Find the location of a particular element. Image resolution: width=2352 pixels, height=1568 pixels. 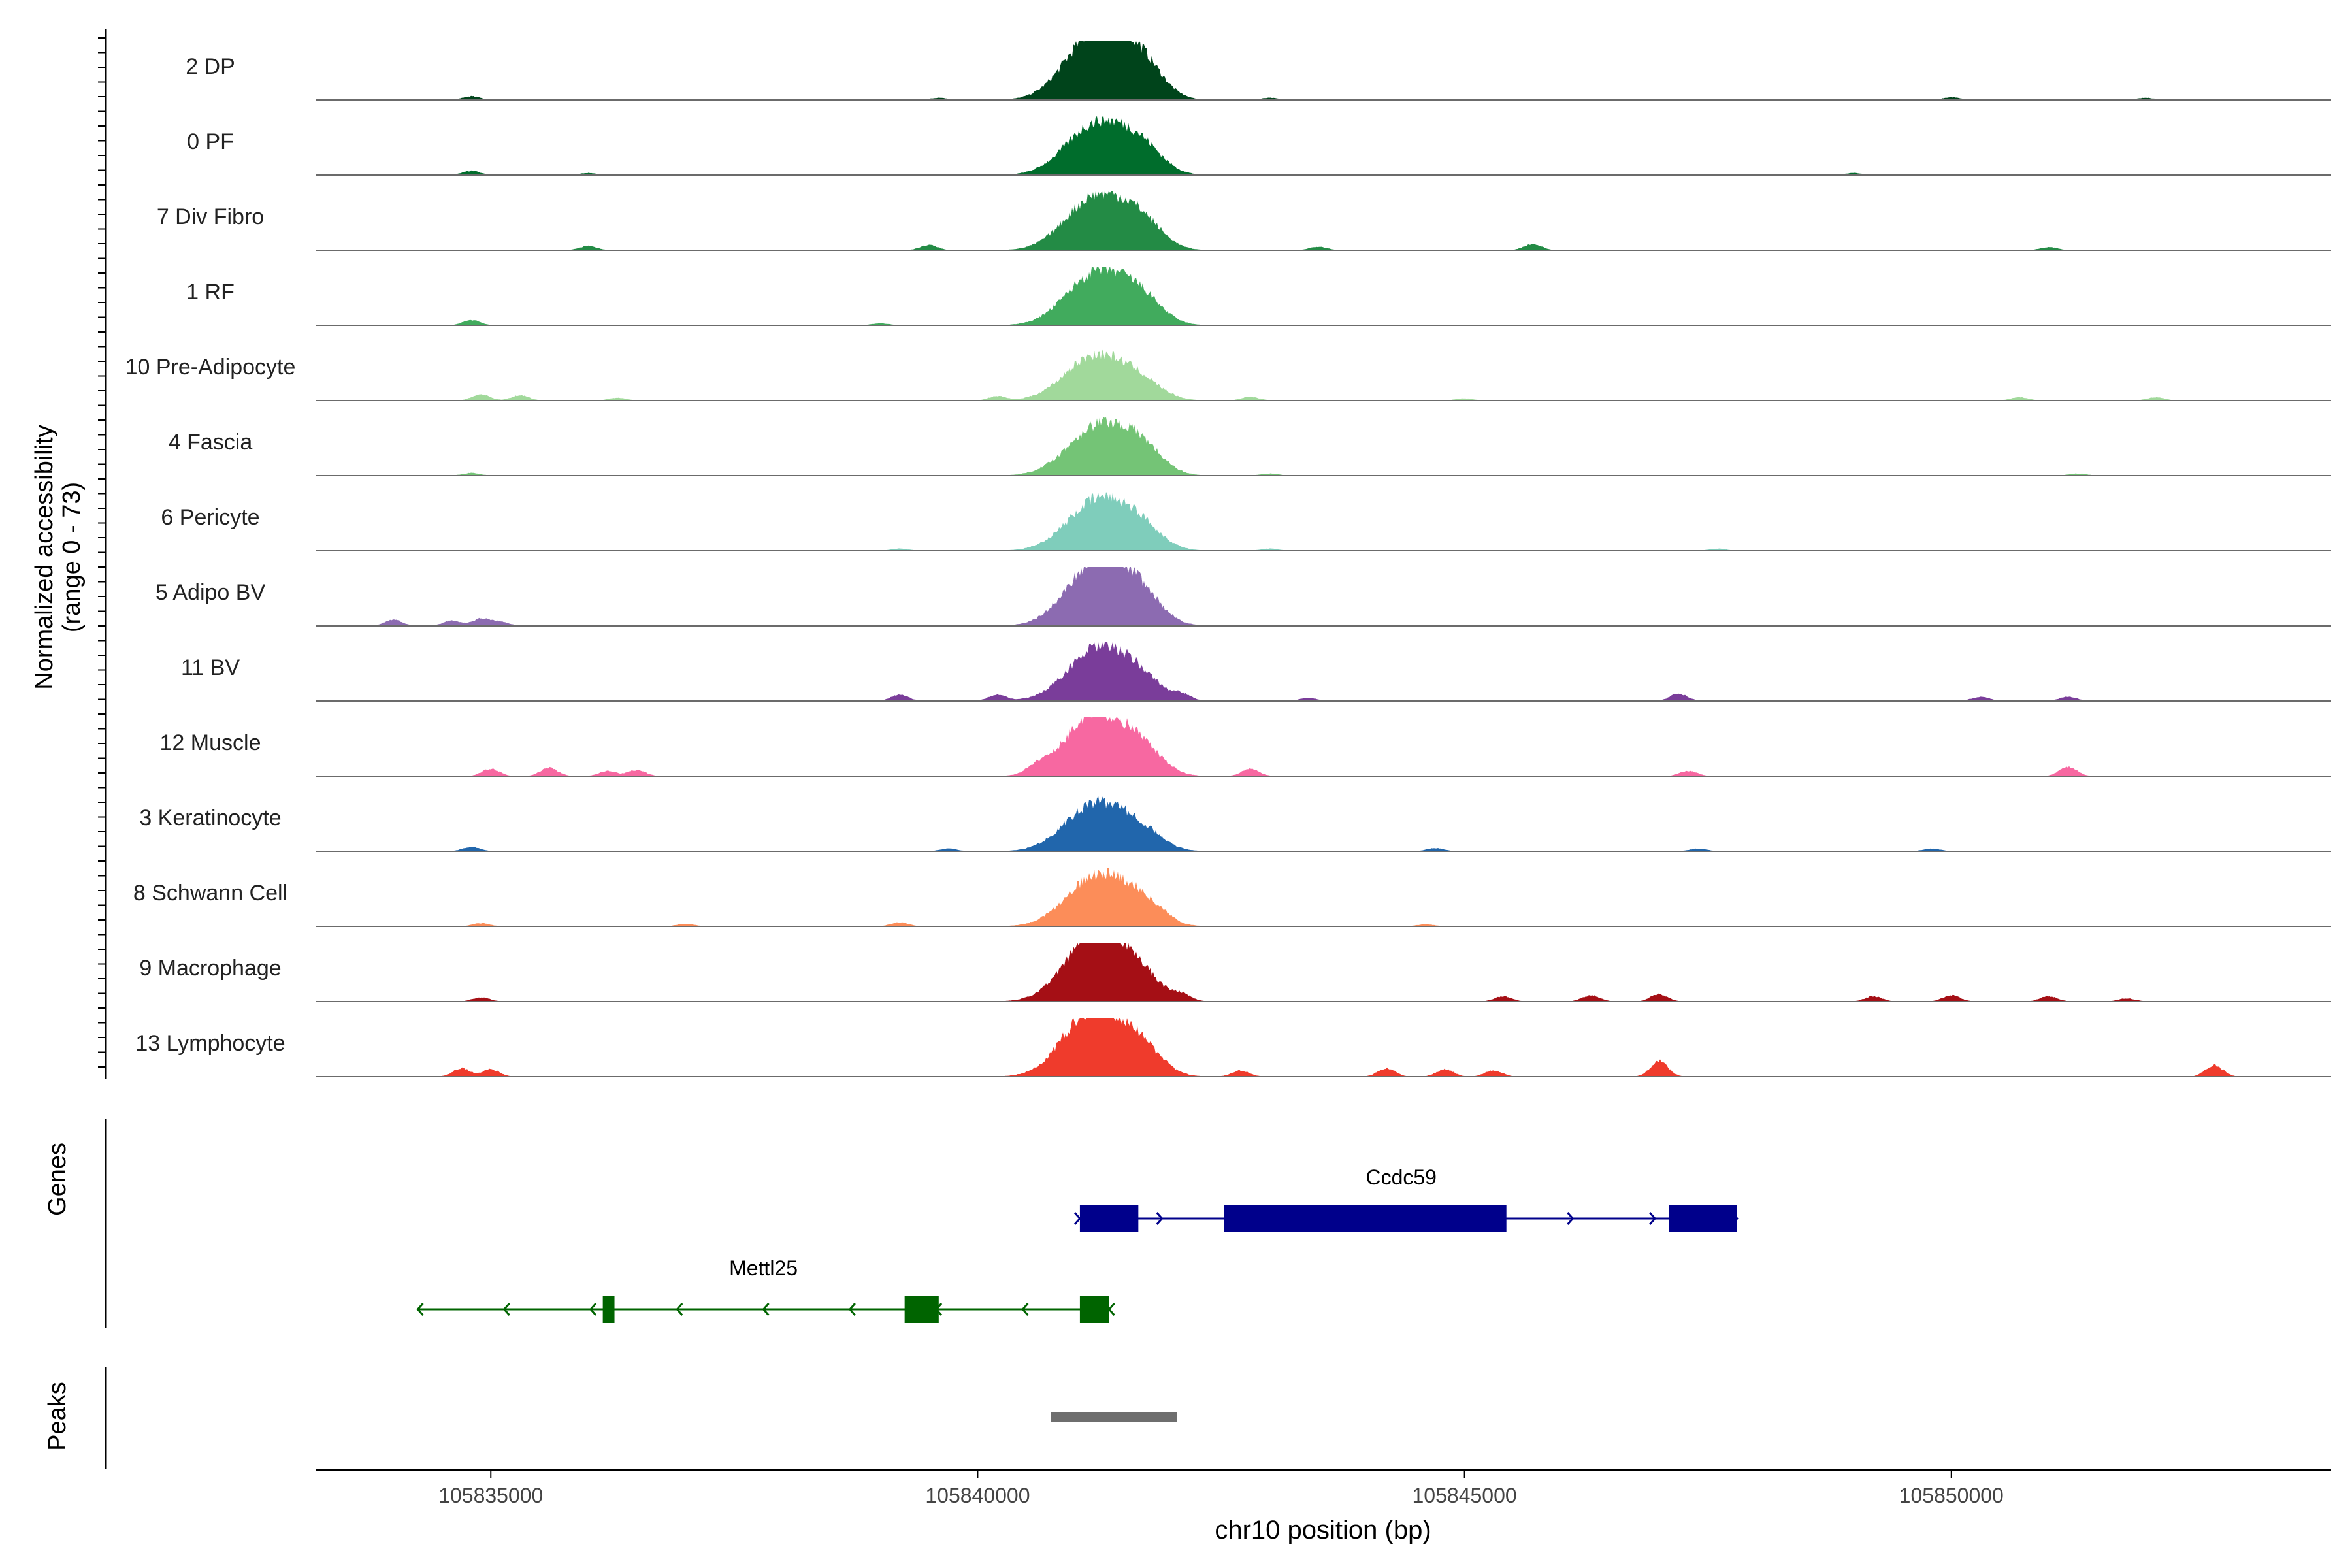

track-label: 10 Pre-Adipocyte is located at coordinates (210, 367).